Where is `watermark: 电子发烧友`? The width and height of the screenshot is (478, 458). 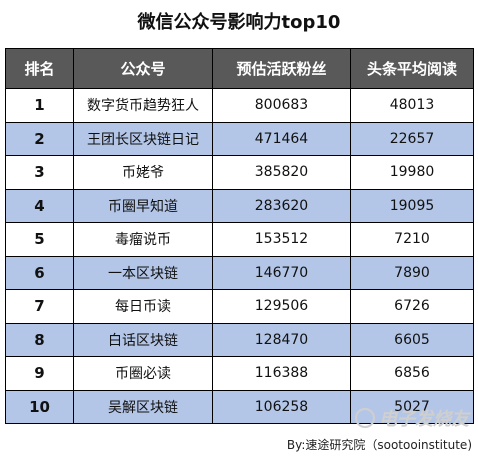 watermark: 电子发烧友 is located at coordinates (415, 418).